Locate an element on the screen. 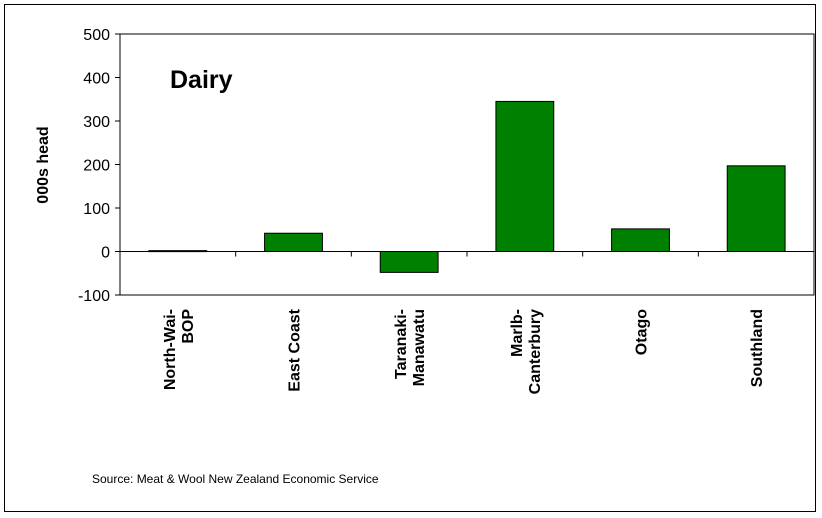  y-tick-label: -100 is located at coordinates (94, 296).